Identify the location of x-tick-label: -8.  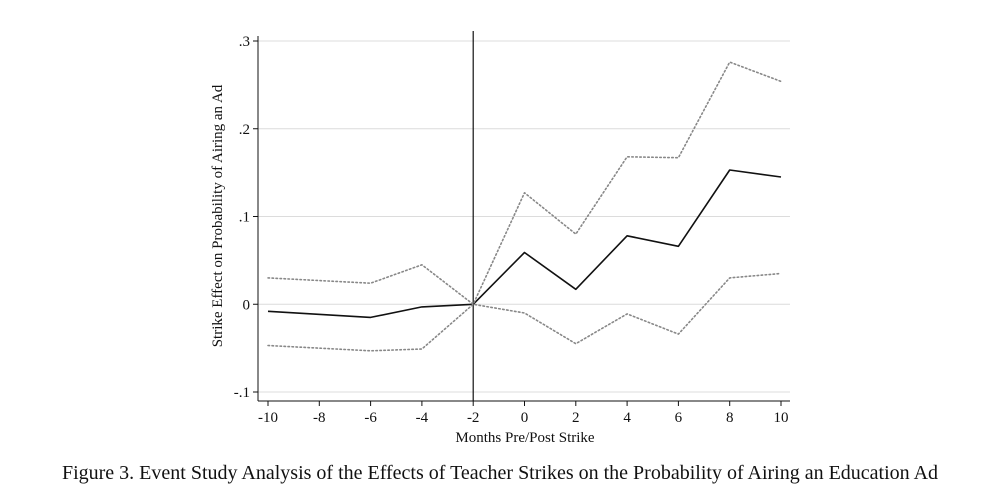
(319, 418).